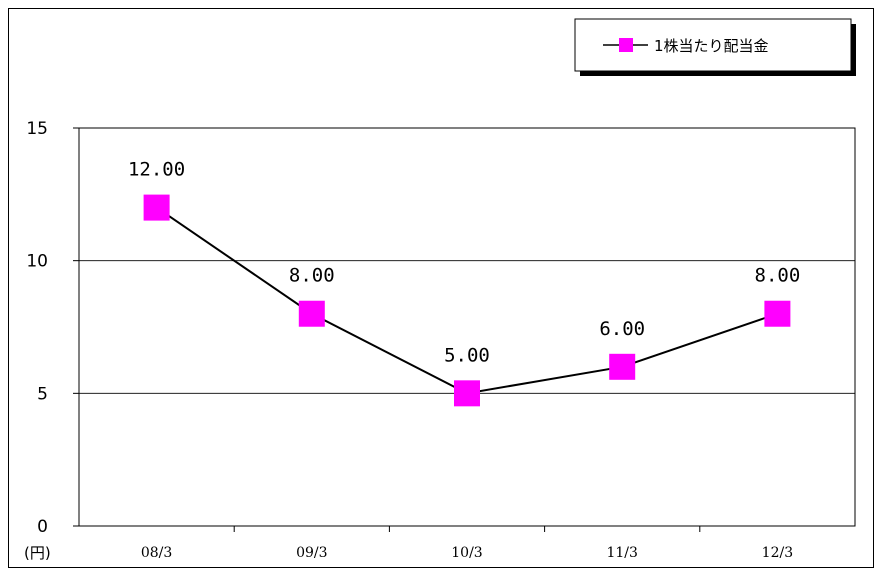 The height and width of the screenshot is (572, 879). I want to click on x-tick-label: 08/3, so click(156, 553).